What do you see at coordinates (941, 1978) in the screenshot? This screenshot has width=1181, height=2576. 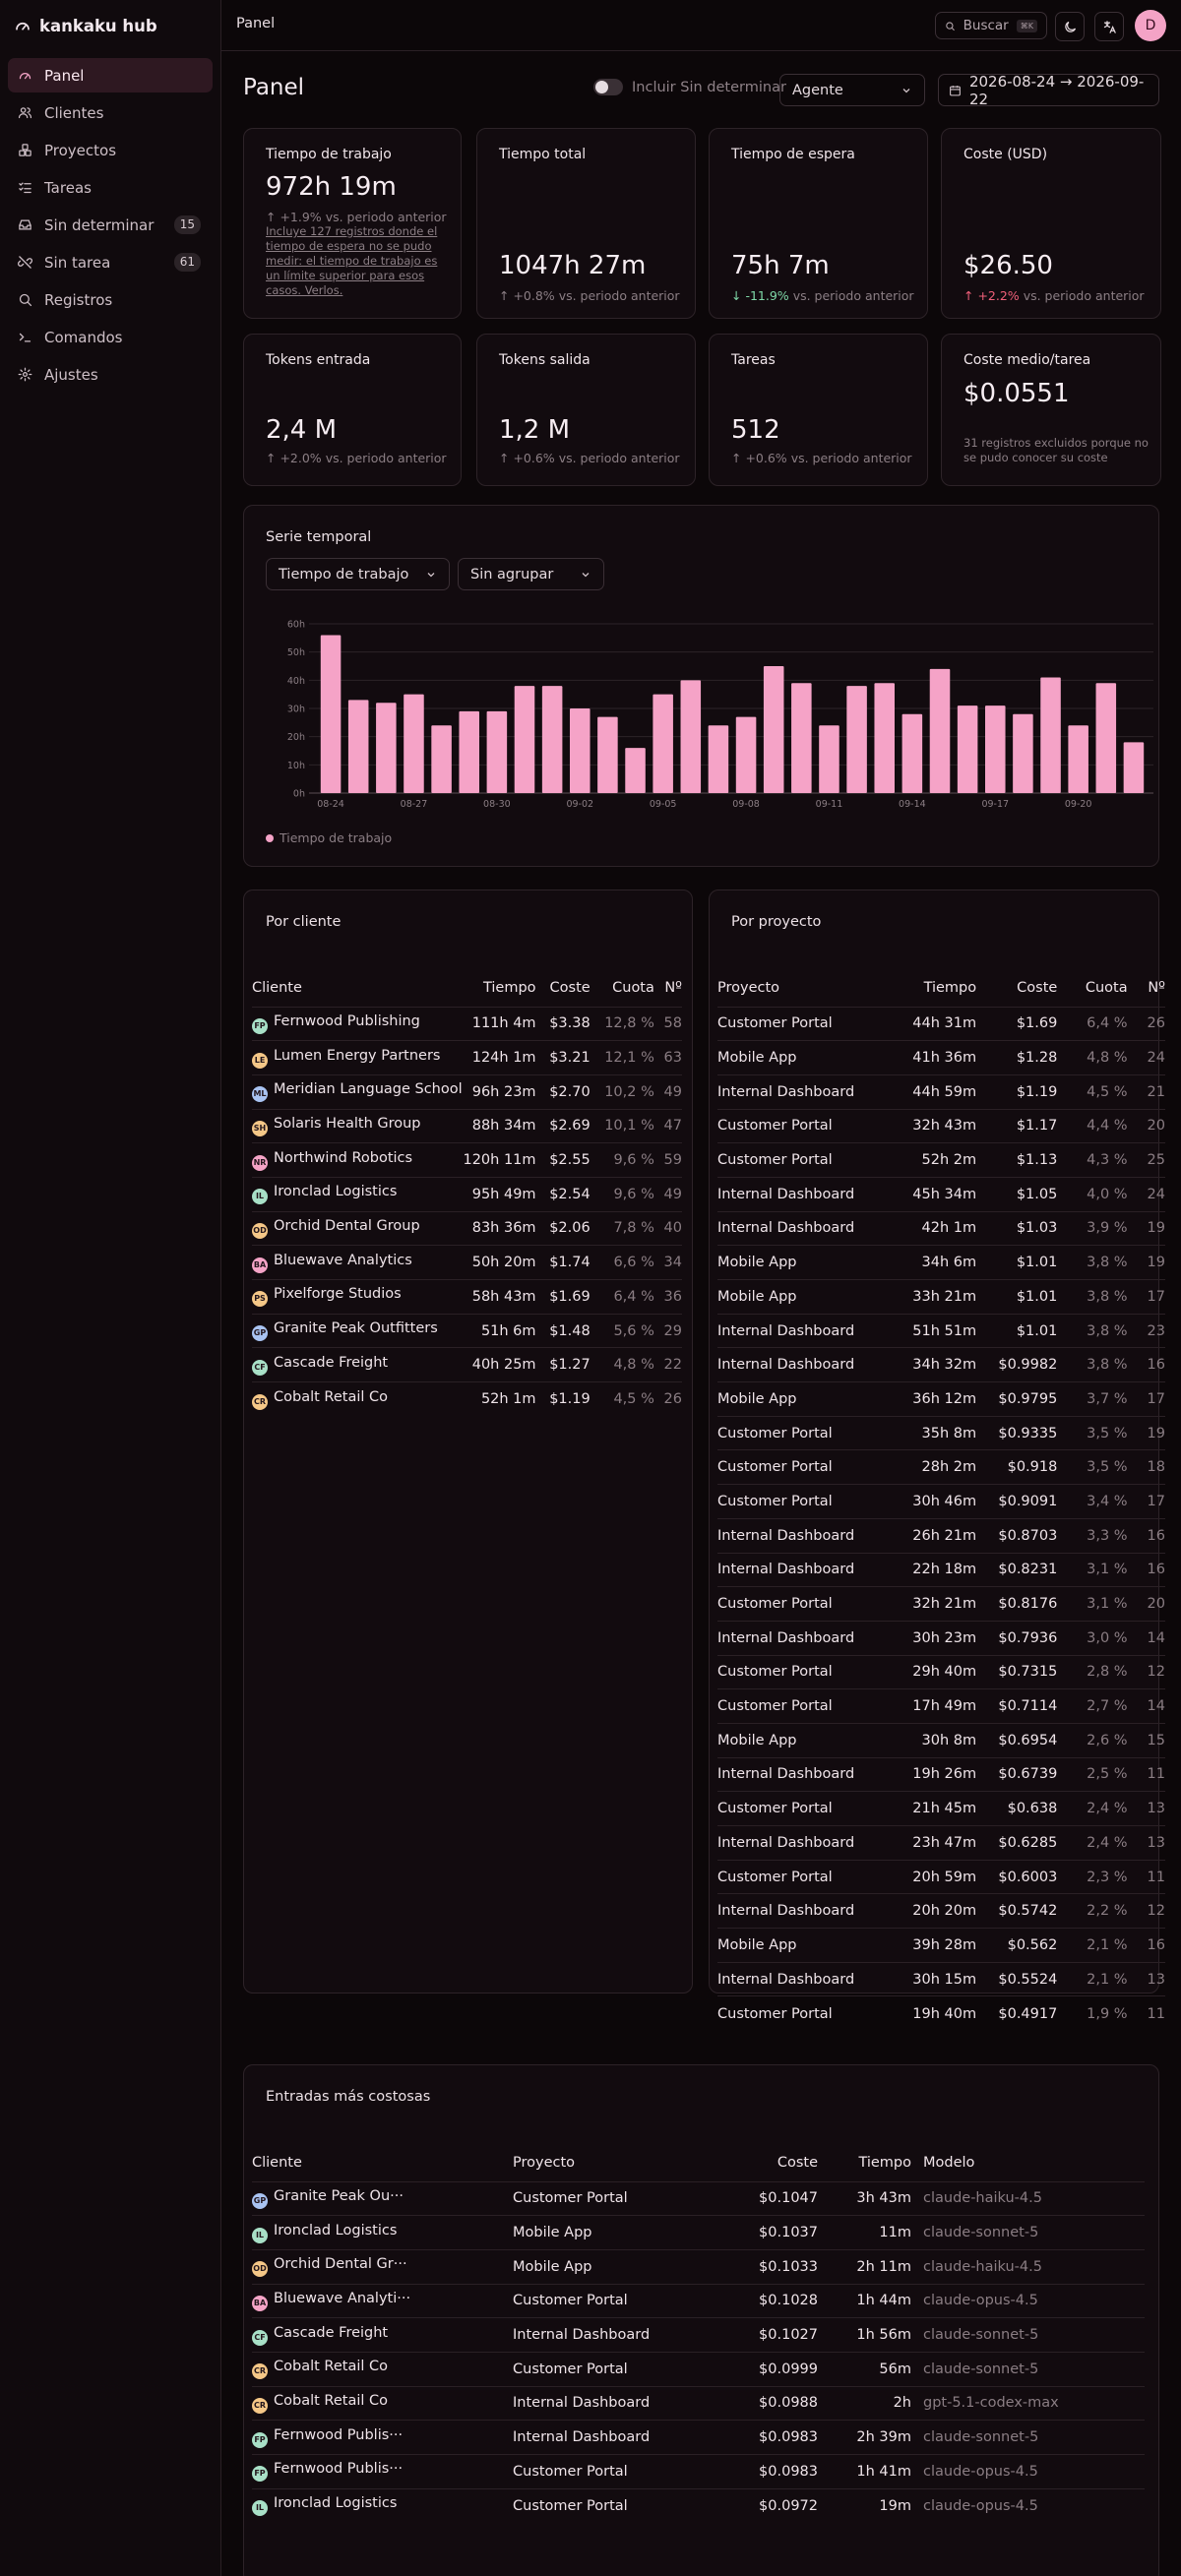 I see `table-row: Internal Dashboard 30h 15m $0.5524 2,1 % 13` at bounding box center [941, 1978].